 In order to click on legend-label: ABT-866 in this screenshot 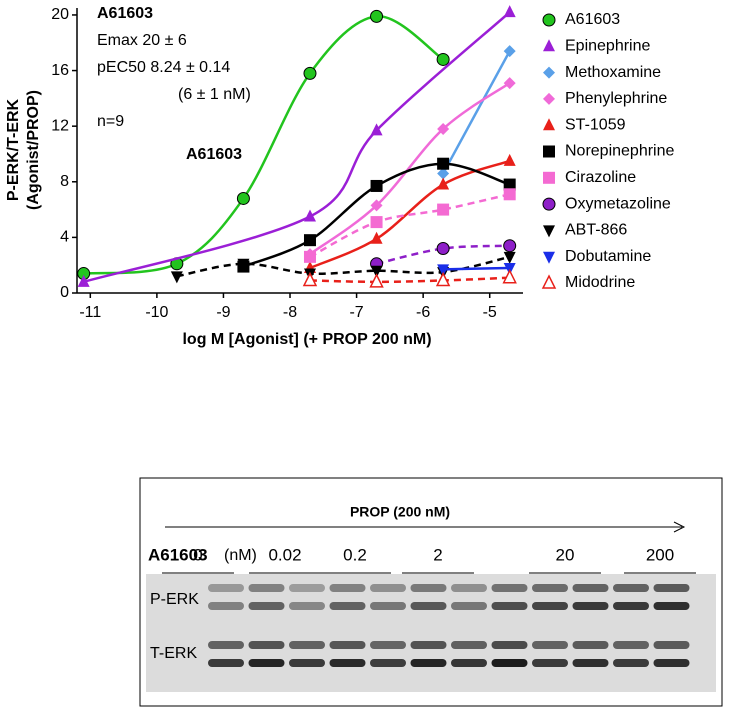, I will do `click(596, 230)`.